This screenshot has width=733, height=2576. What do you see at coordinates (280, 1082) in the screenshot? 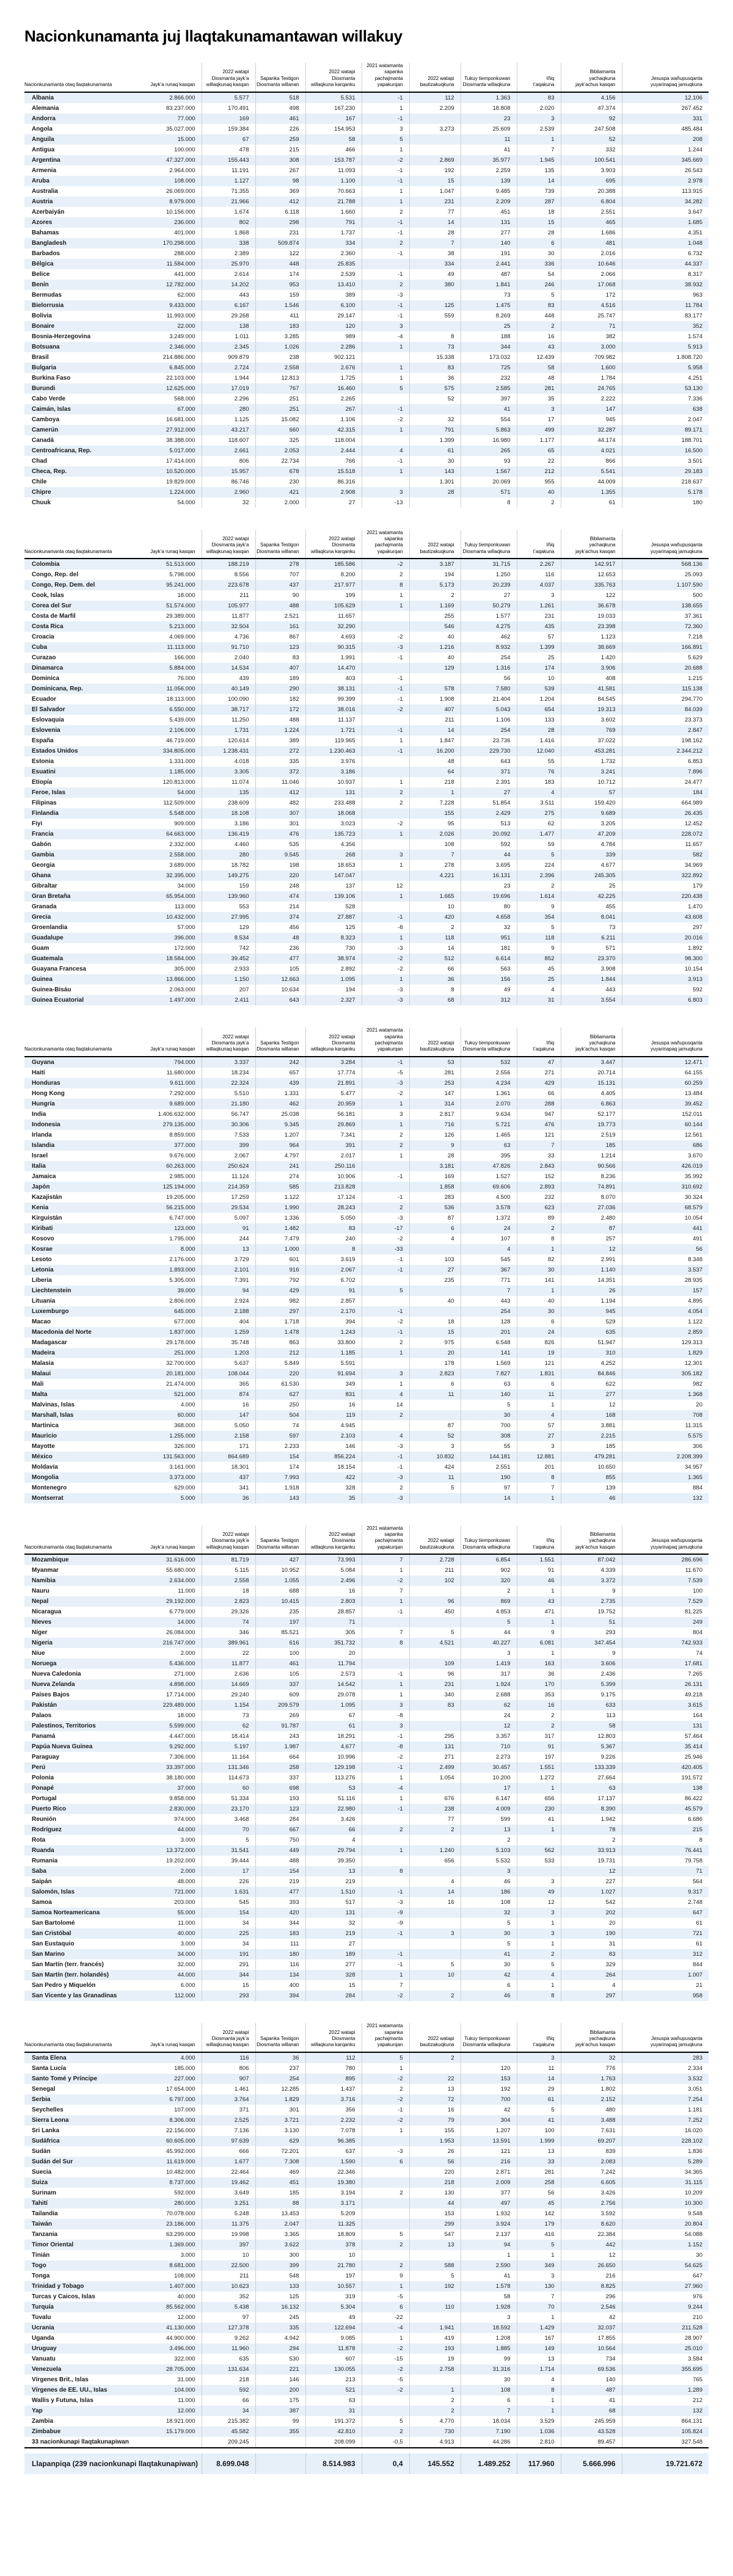
I see `value-cell: 439` at bounding box center [280, 1082].